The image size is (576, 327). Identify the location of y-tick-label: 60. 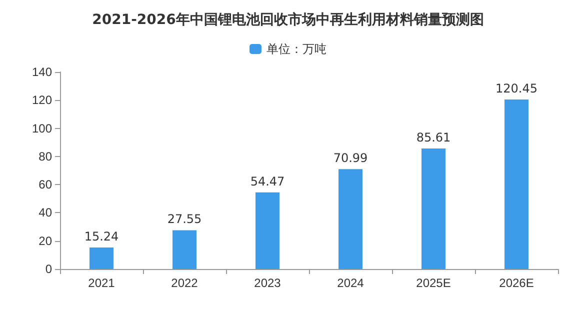
(45, 185).